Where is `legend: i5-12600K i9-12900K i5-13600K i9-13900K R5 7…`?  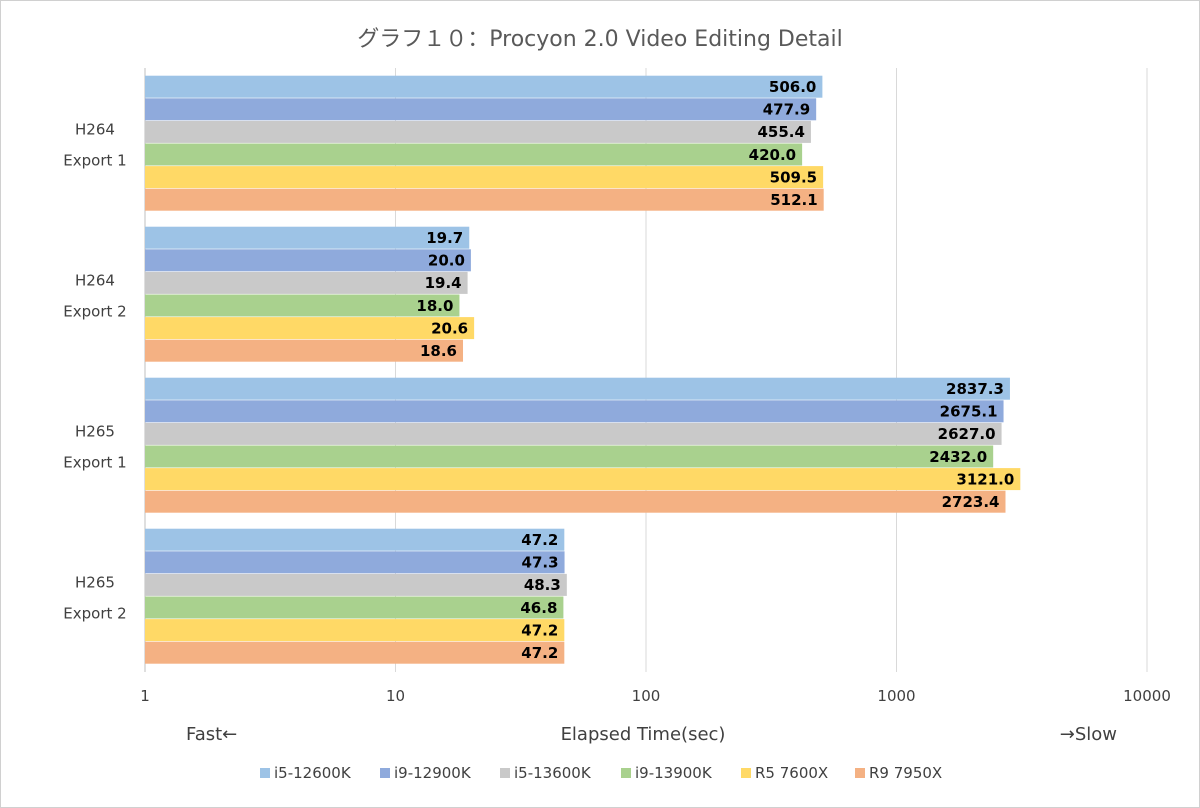 legend: i5-12600K i9-12900K i5-13600K i9-13900K R5 7… is located at coordinates (601, 773).